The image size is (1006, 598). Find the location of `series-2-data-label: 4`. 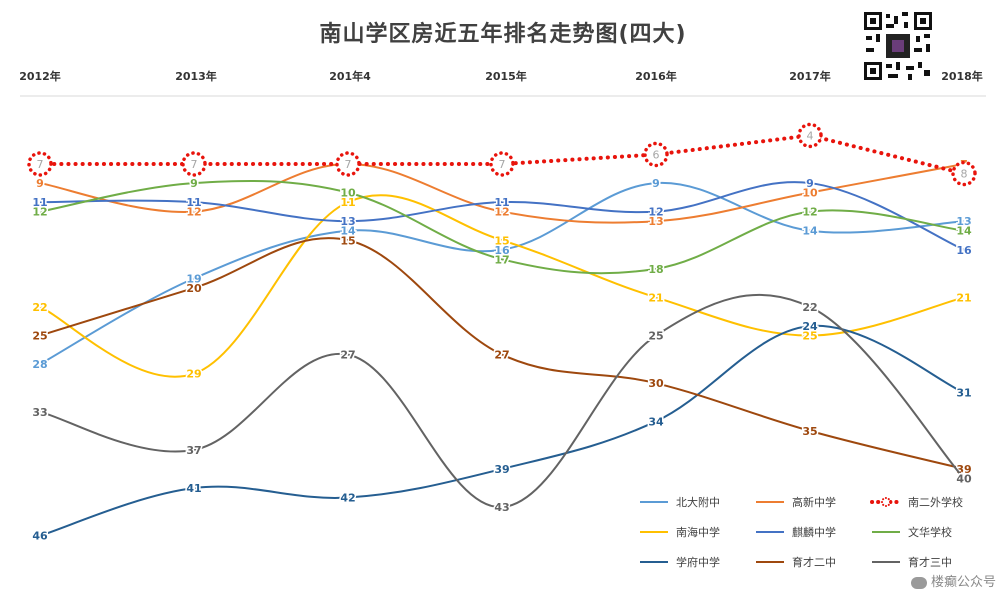

series-2-data-label: 4 is located at coordinates (810, 135).